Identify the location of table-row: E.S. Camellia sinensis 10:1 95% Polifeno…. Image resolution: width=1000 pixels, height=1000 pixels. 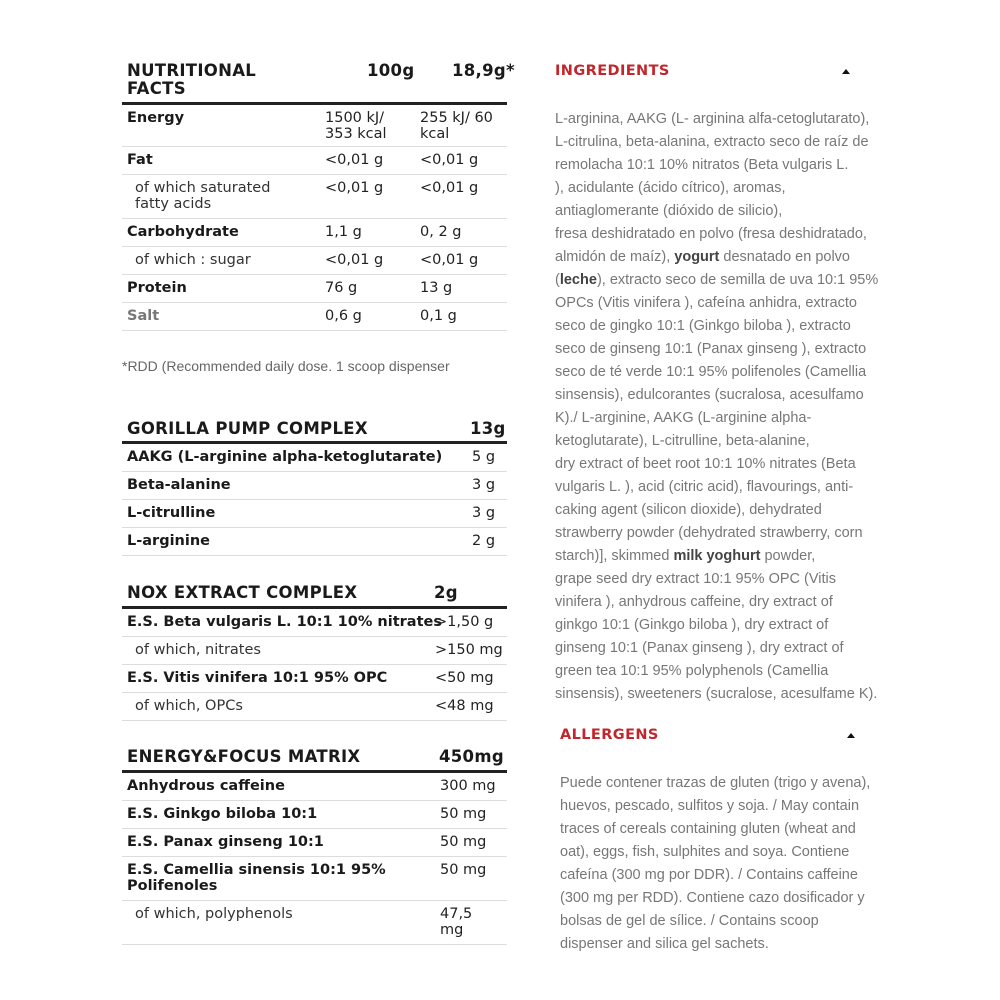
(314, 879).